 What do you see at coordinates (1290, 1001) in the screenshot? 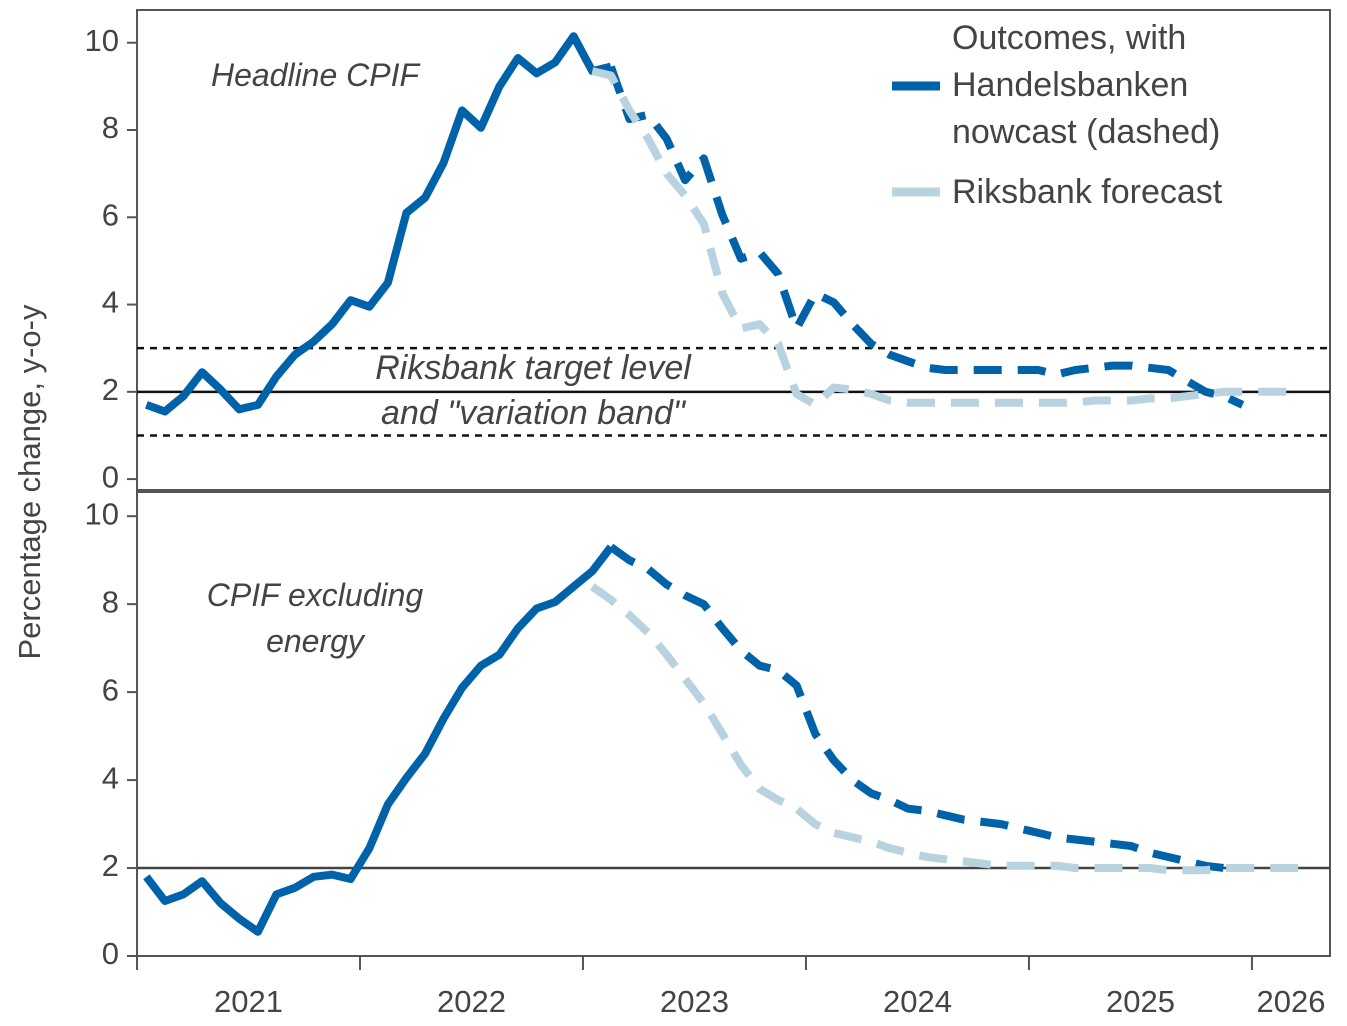
I see `x-tick-label: 2026` at bounding box center [1290, 1001].